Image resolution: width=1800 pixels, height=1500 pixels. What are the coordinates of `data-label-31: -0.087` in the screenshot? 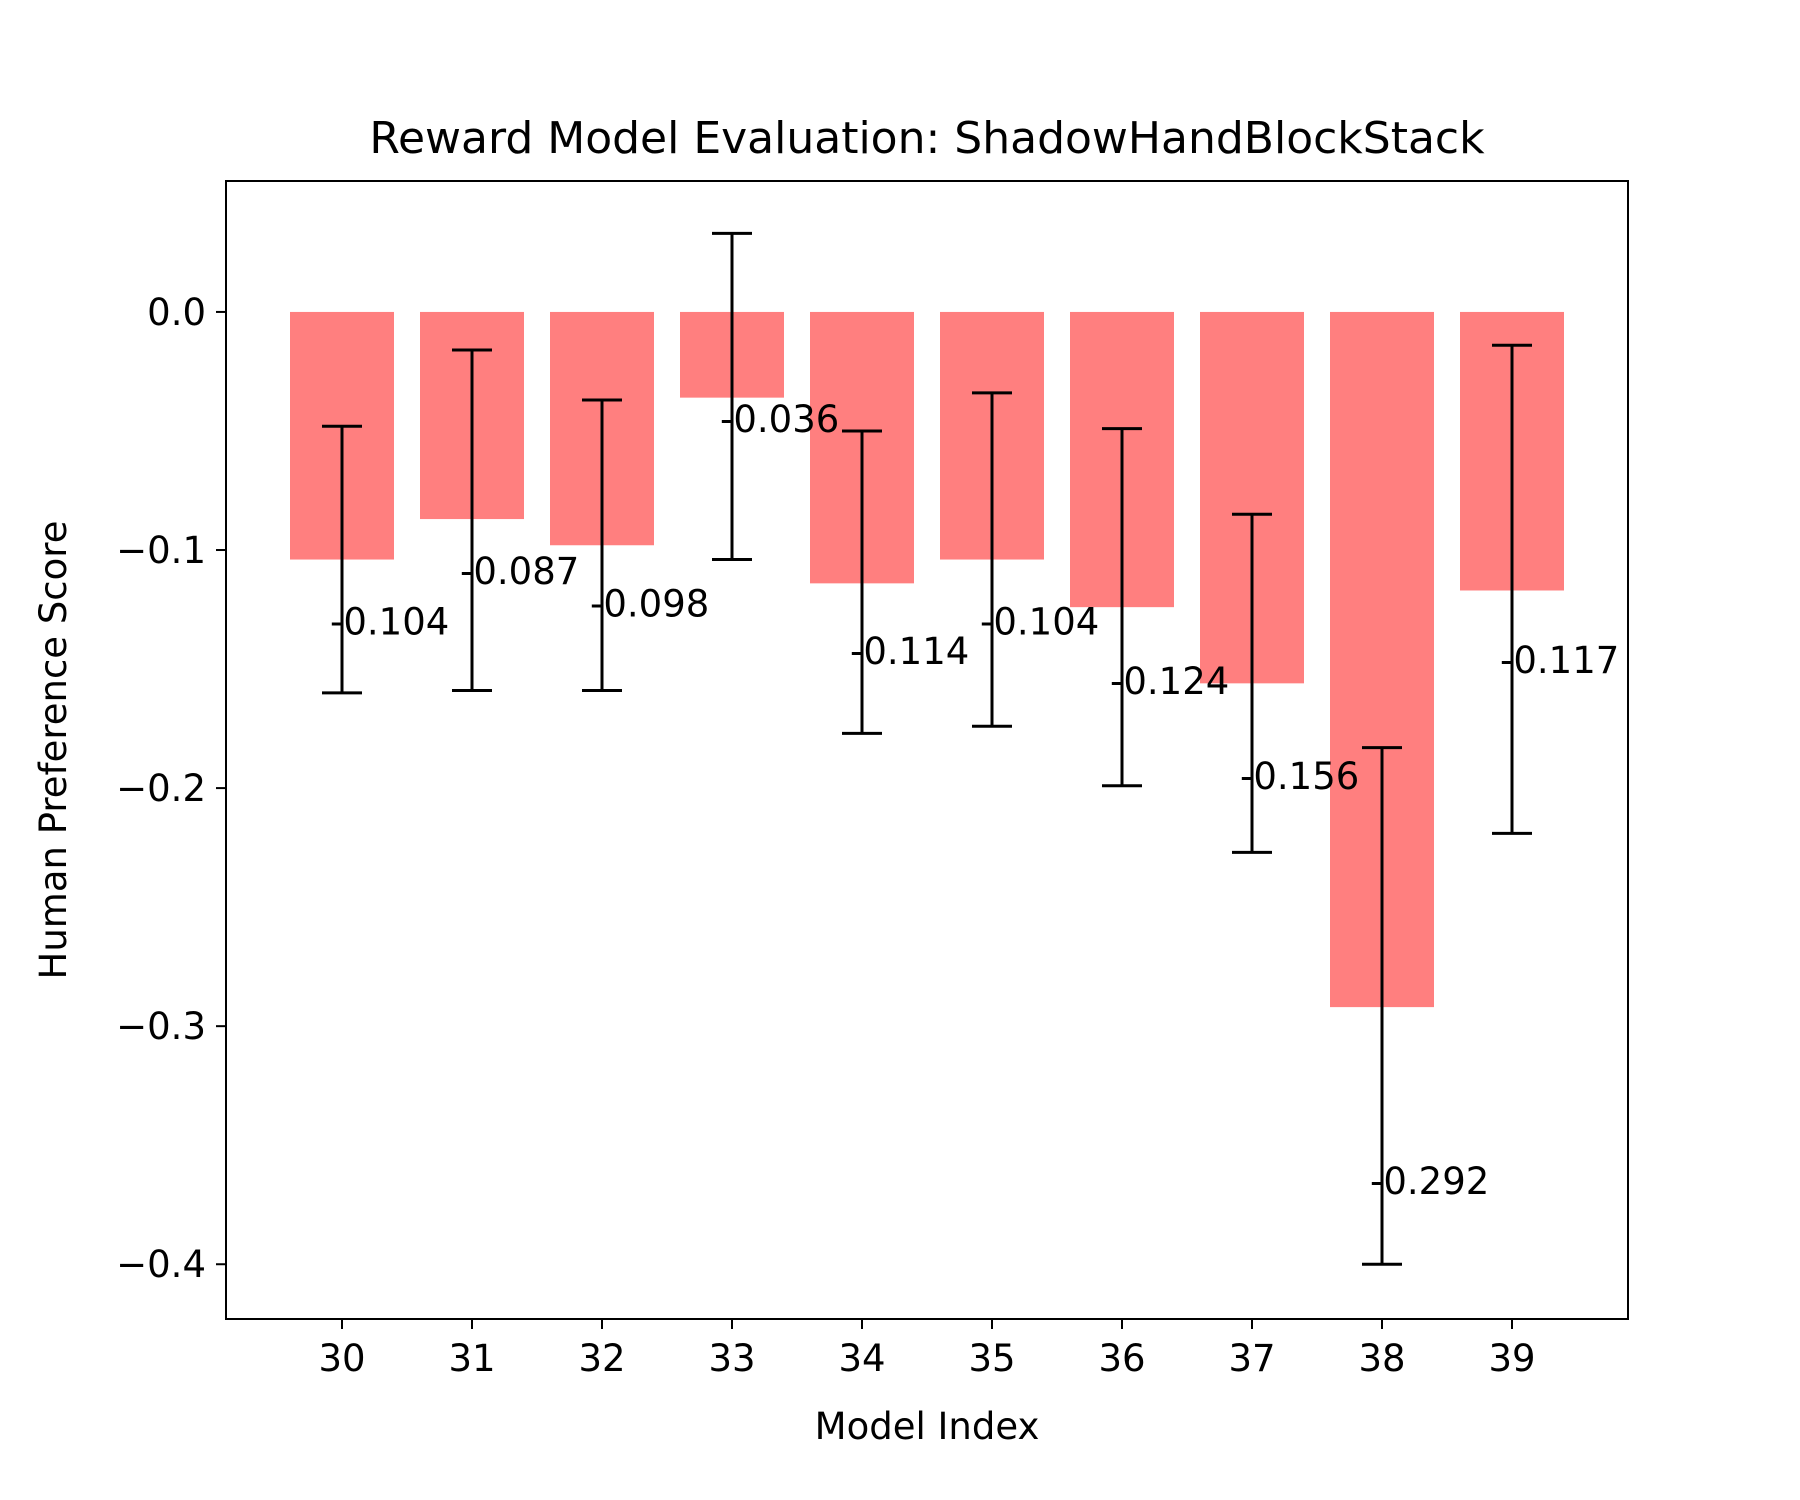 It's located at (519, 571).